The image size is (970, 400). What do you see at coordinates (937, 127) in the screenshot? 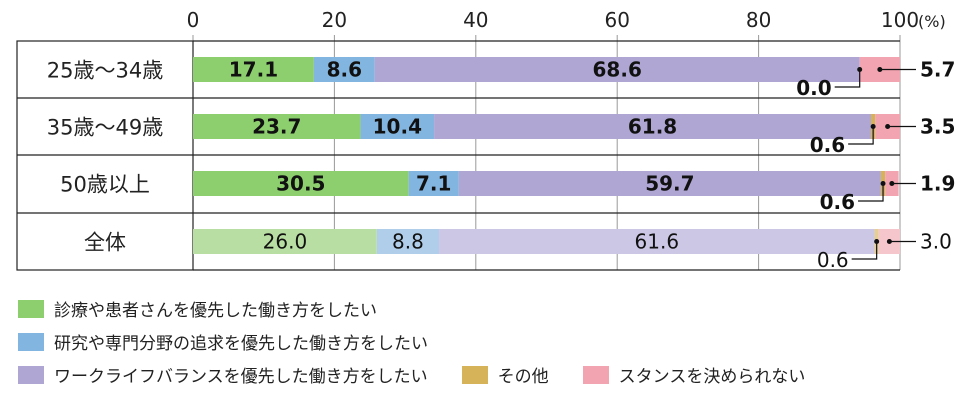
I see `data-label: 3.5` at bounding box center [937, 127].